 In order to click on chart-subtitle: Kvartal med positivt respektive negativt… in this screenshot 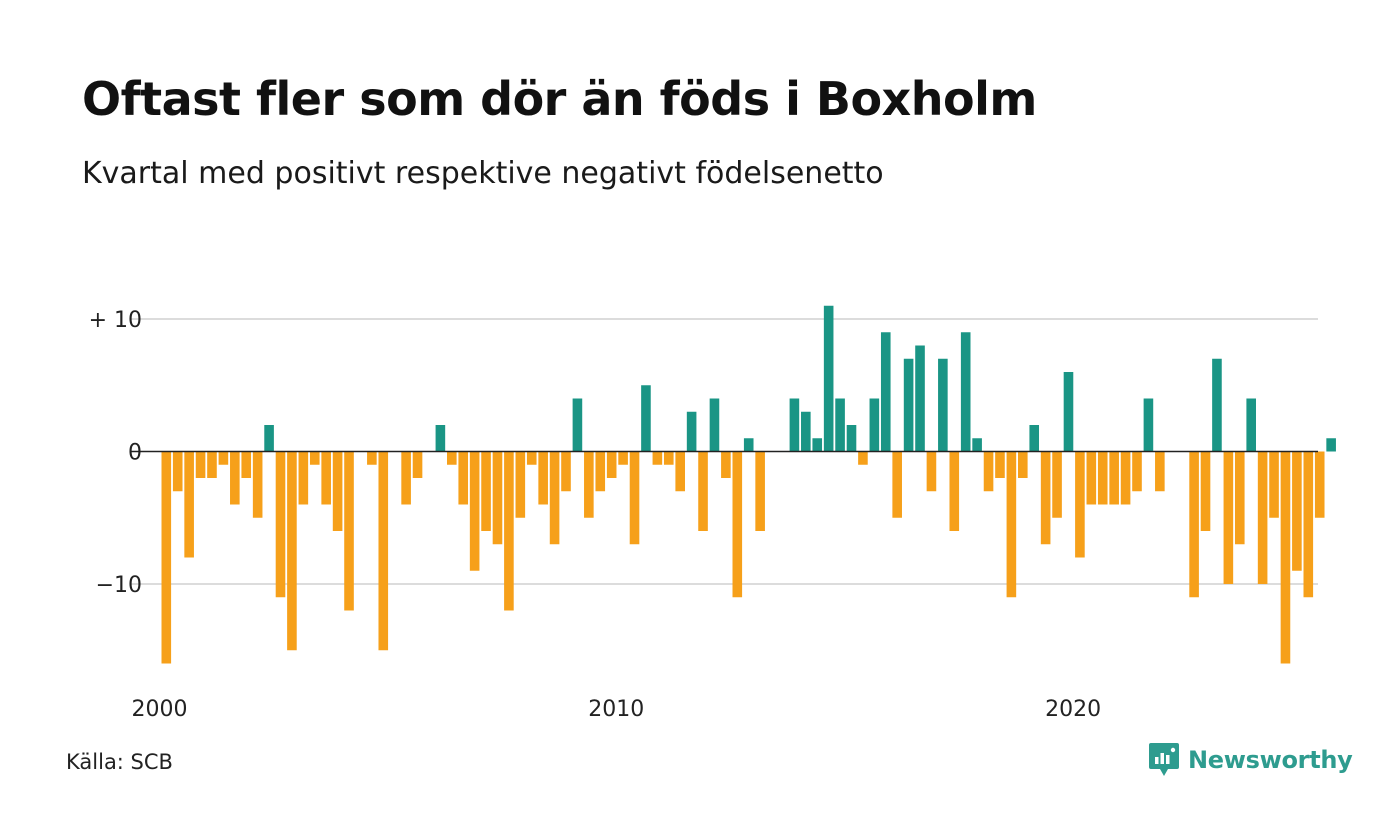, I will do `click(483, 173)`.